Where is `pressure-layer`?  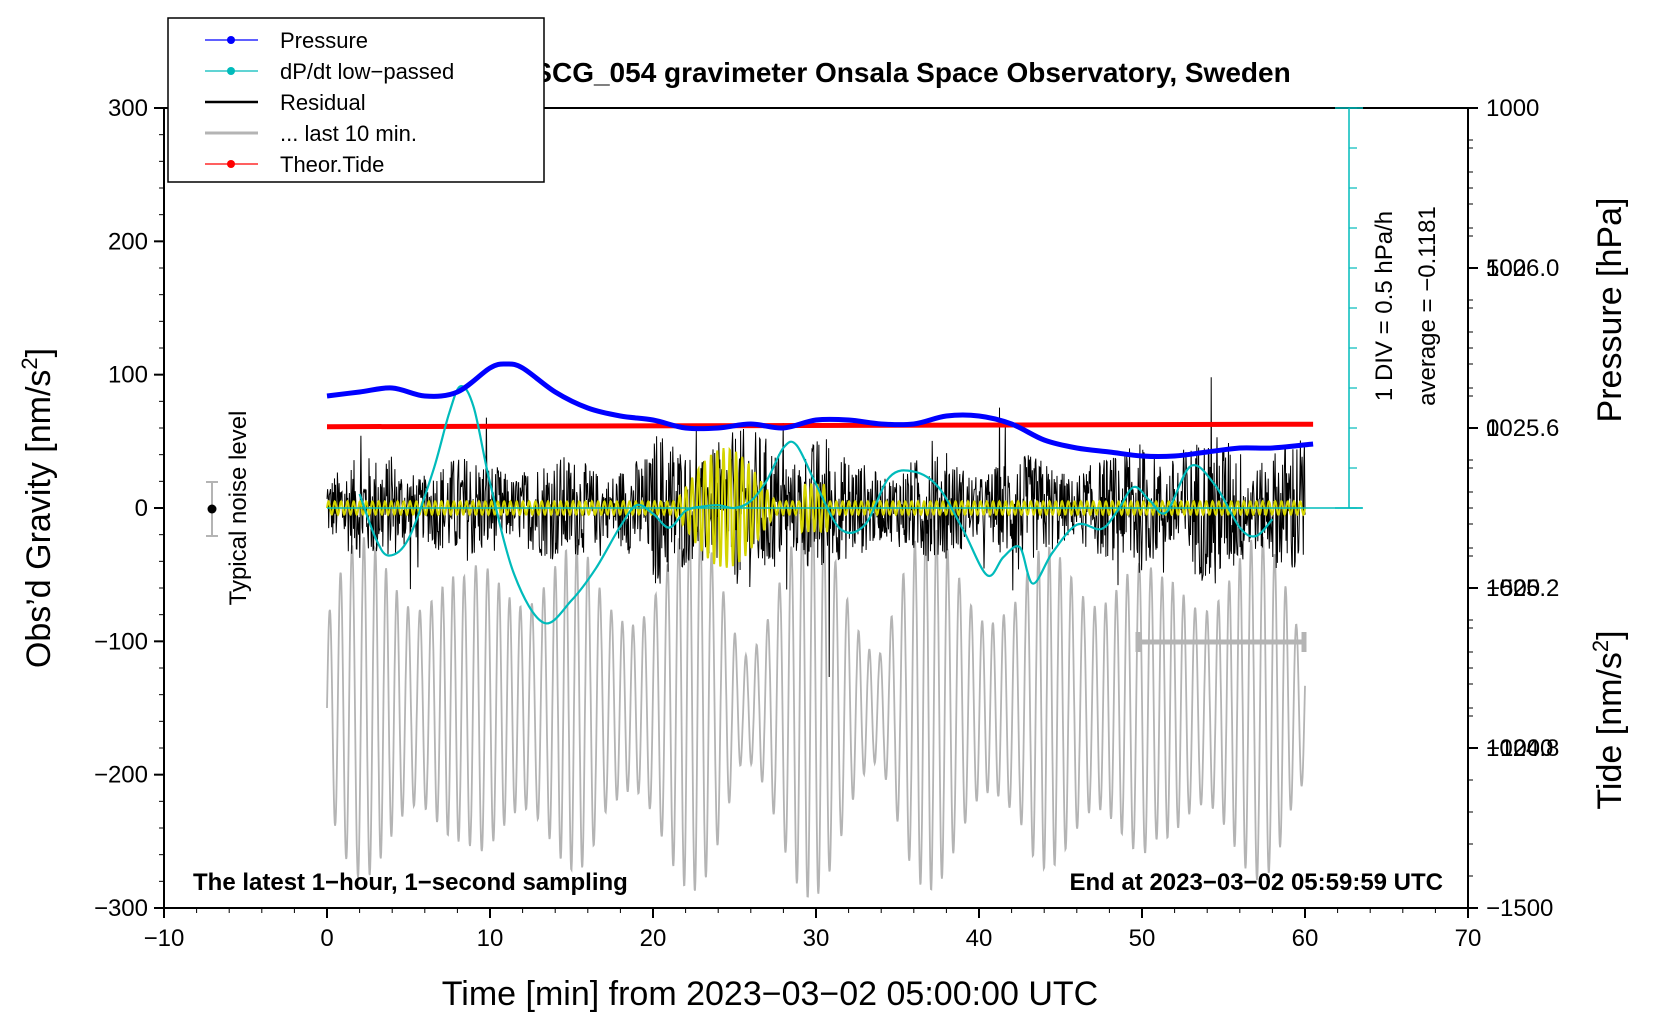 pressure-layer is located at coordinates (820, 410).